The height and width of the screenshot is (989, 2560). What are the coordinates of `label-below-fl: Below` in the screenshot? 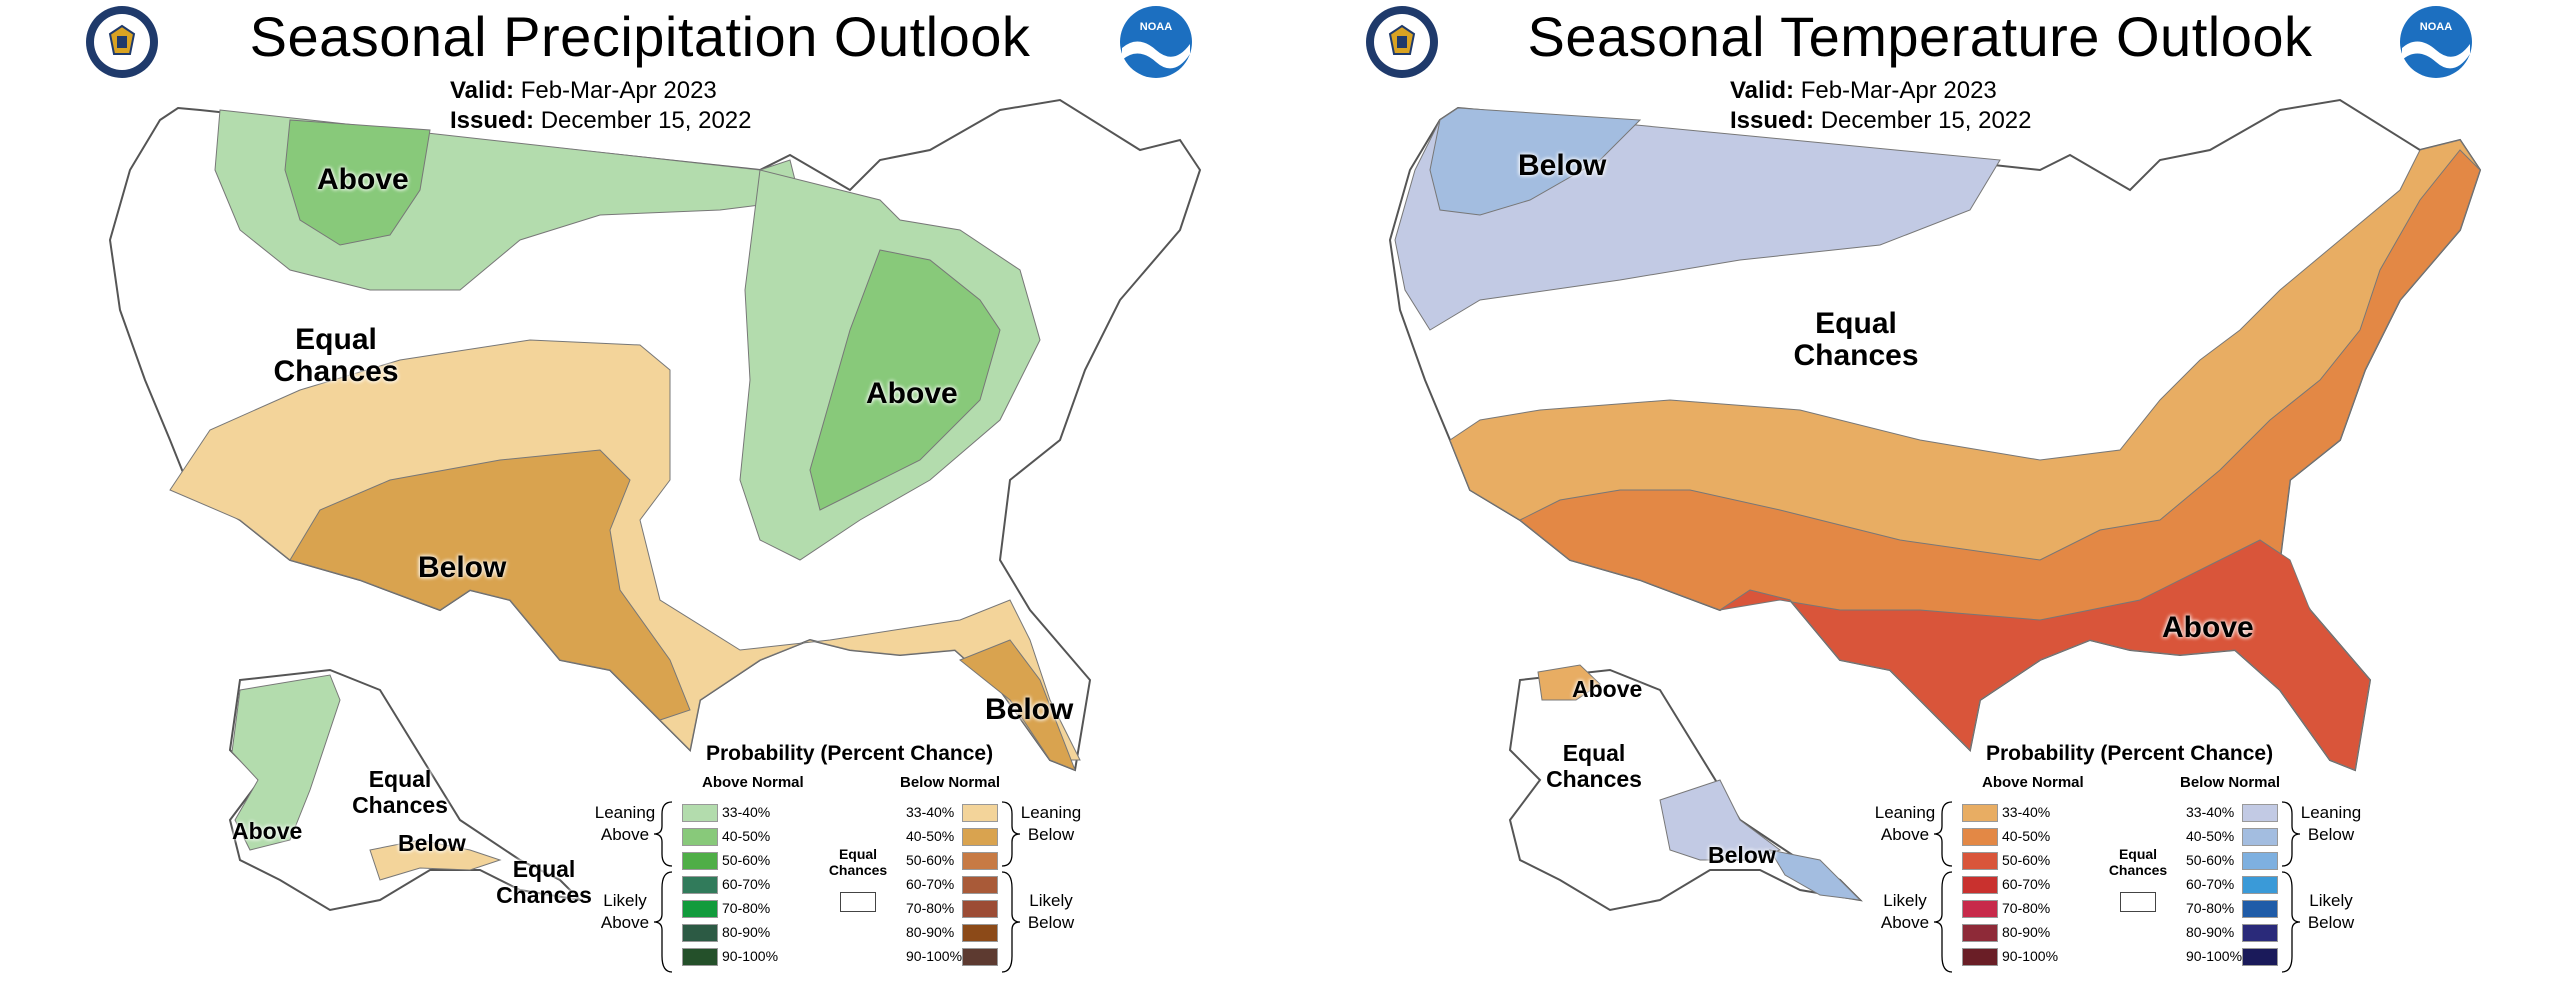 It's located at (1029, 709).